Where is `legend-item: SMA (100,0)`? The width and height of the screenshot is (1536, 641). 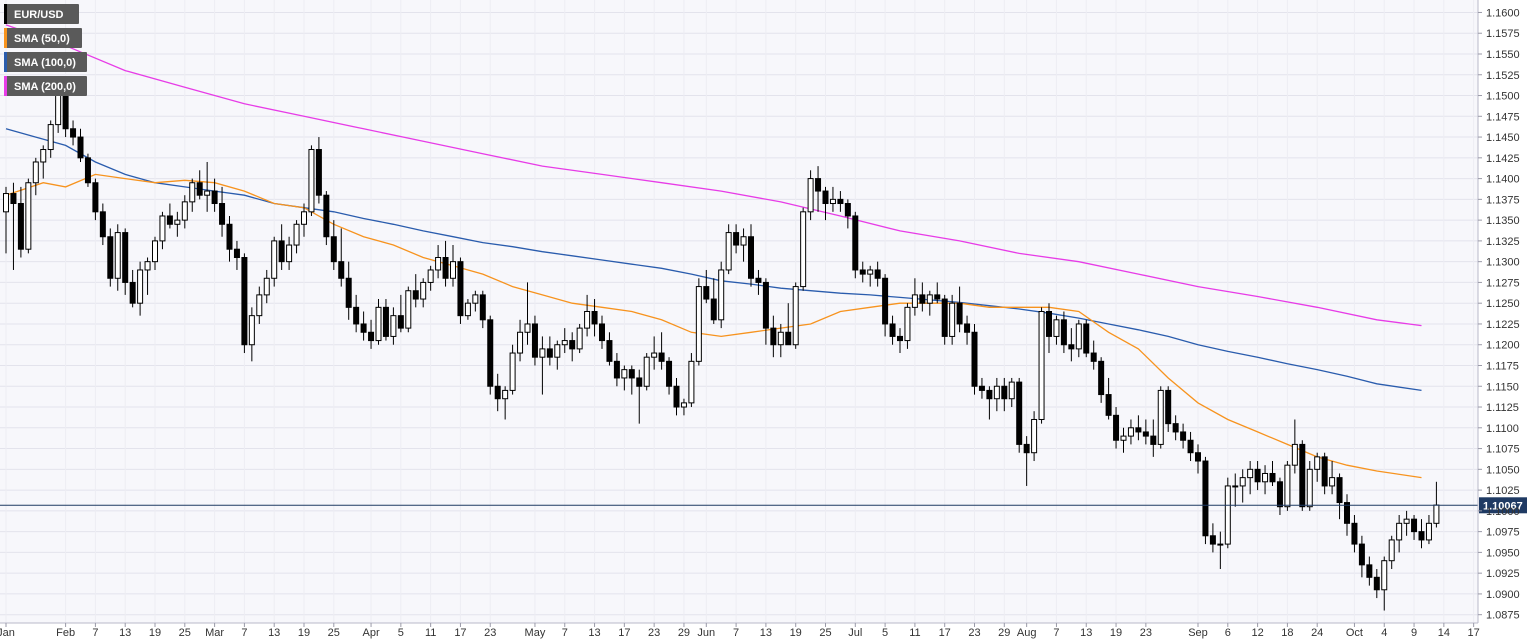 legend-item: SMA (100,0) is located at coordinates (45, 62).